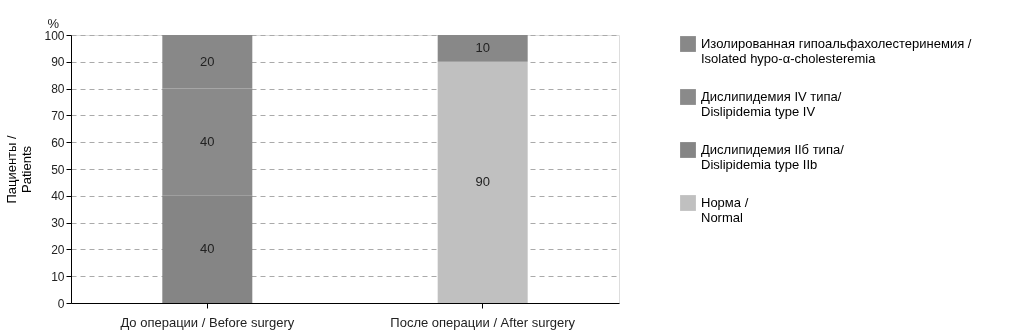 This screenshot has width=1024, height=335. Describe the element at coordinates (771, 104) in the screenshot. I see `legend-label: Дислипидемия IV типа/ Dislipidemia type IV` at that location.